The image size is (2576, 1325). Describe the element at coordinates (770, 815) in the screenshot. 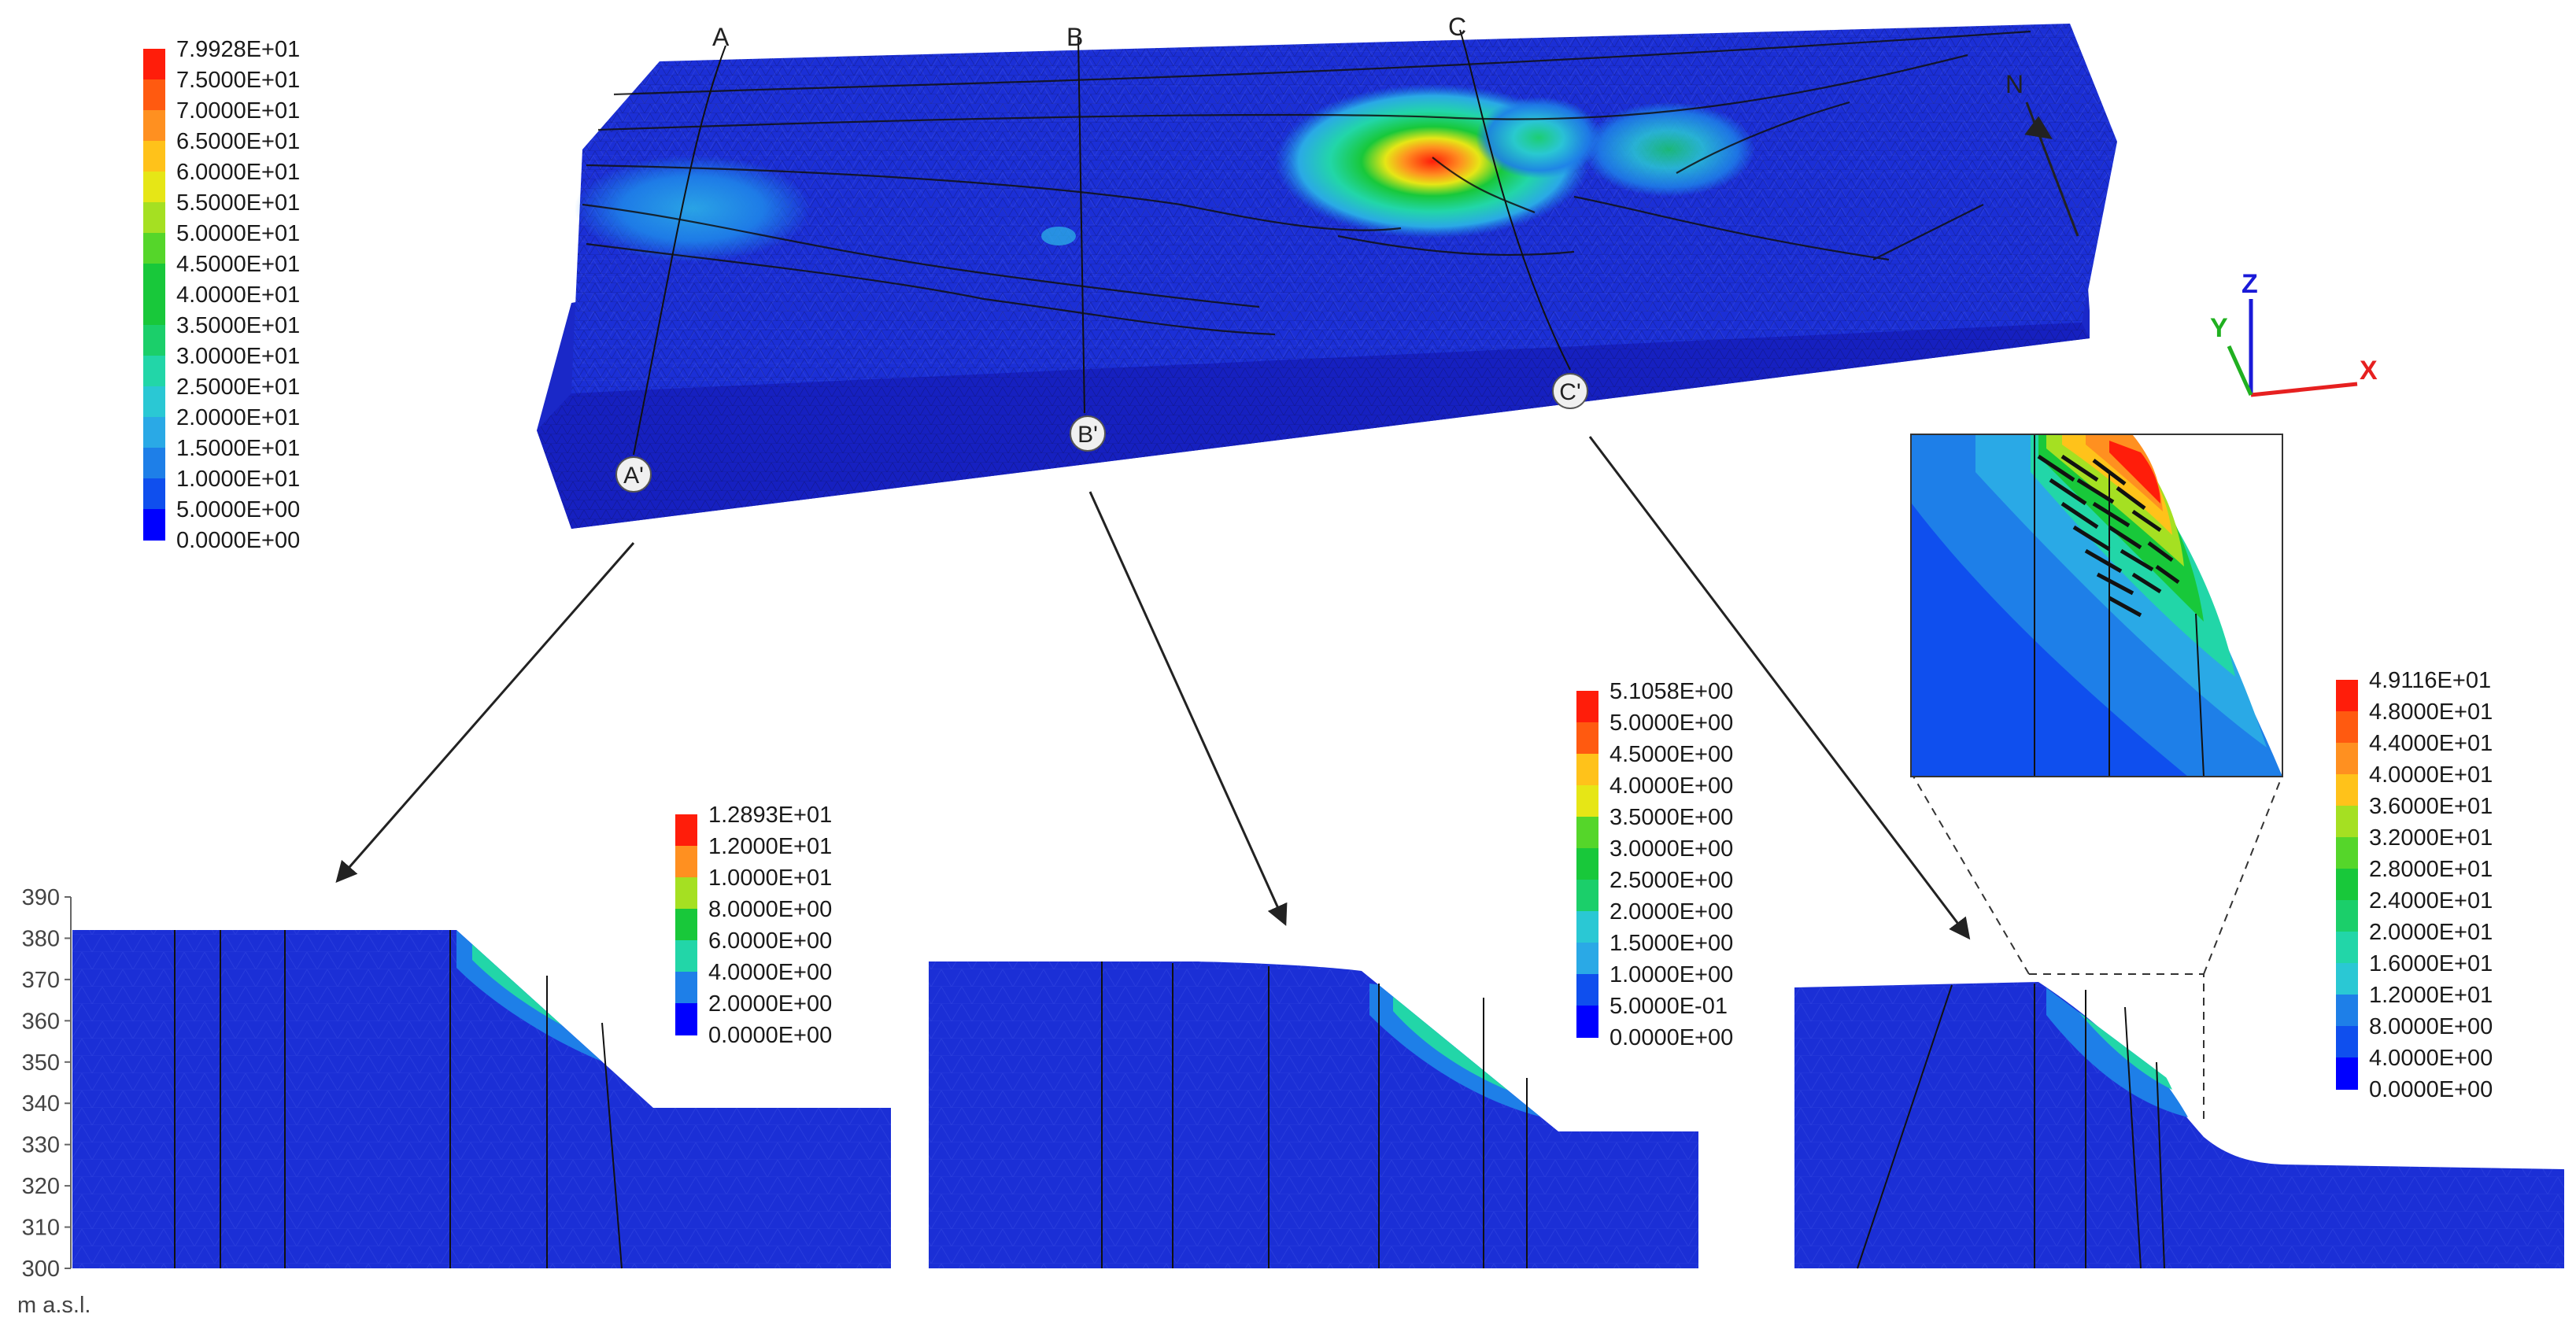

I see `legend-a-label: 1.2893E+01` at that location.